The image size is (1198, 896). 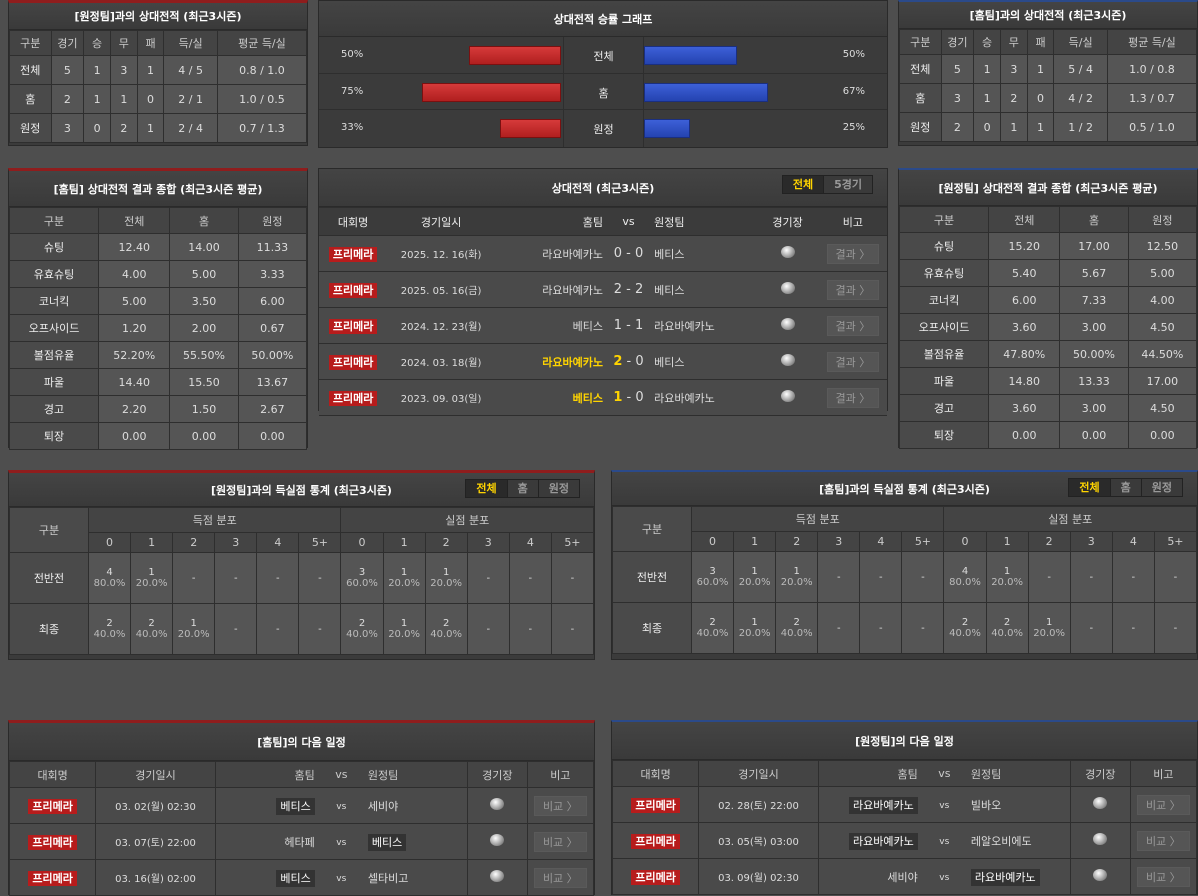 What do you see at coordinates (758, 878) in the screenshot?
I see `match-date: 03. 09(월) 02:30` at bounding box center [758, 878].